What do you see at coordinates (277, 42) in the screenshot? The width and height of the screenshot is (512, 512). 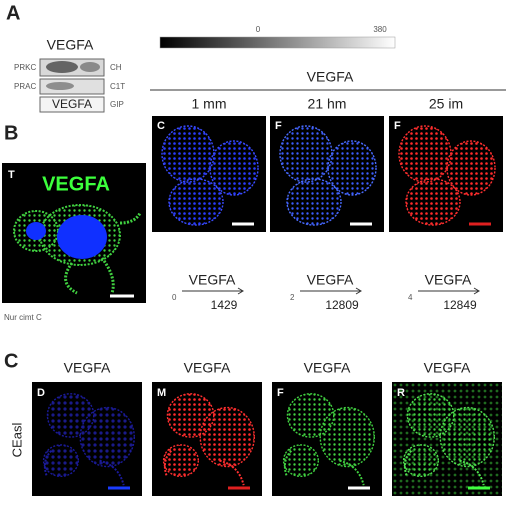 I see `colorbar` at bounding box center [277, 42].